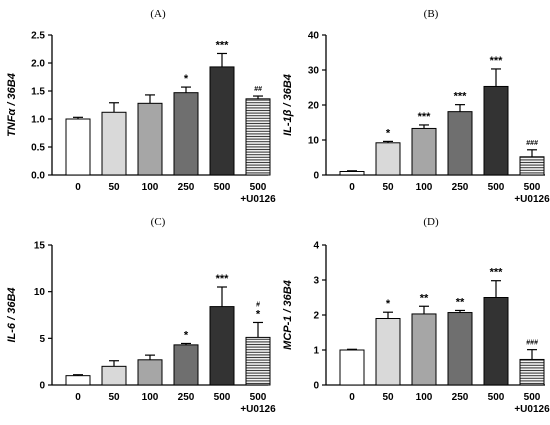 This screenshot has height=425, width=550. I want to click on y-axis-label: MCP-1 / 36B4, so click(288, 315).